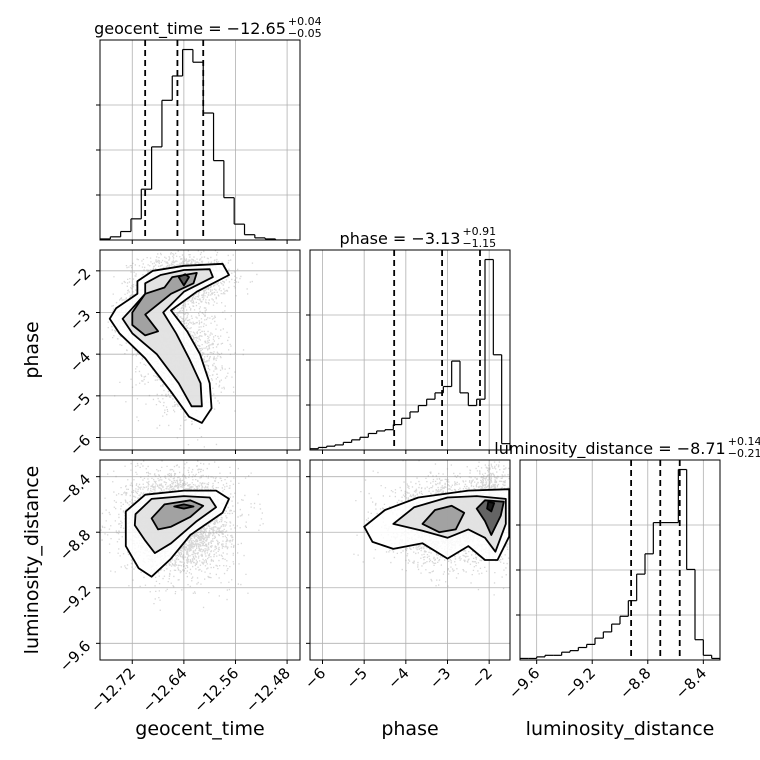 The image size is (760, 760). What do you see at coordinates (268, 690) in the screenshot?
I see `x-tick-label-geocent-time: −12.48` at bounding box center [268, 690].